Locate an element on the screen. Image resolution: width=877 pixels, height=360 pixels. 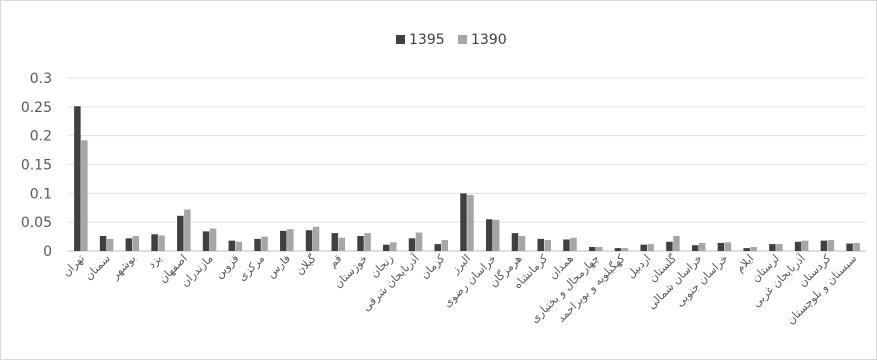
category-label: گیلان is located at coordinates (306, 264).